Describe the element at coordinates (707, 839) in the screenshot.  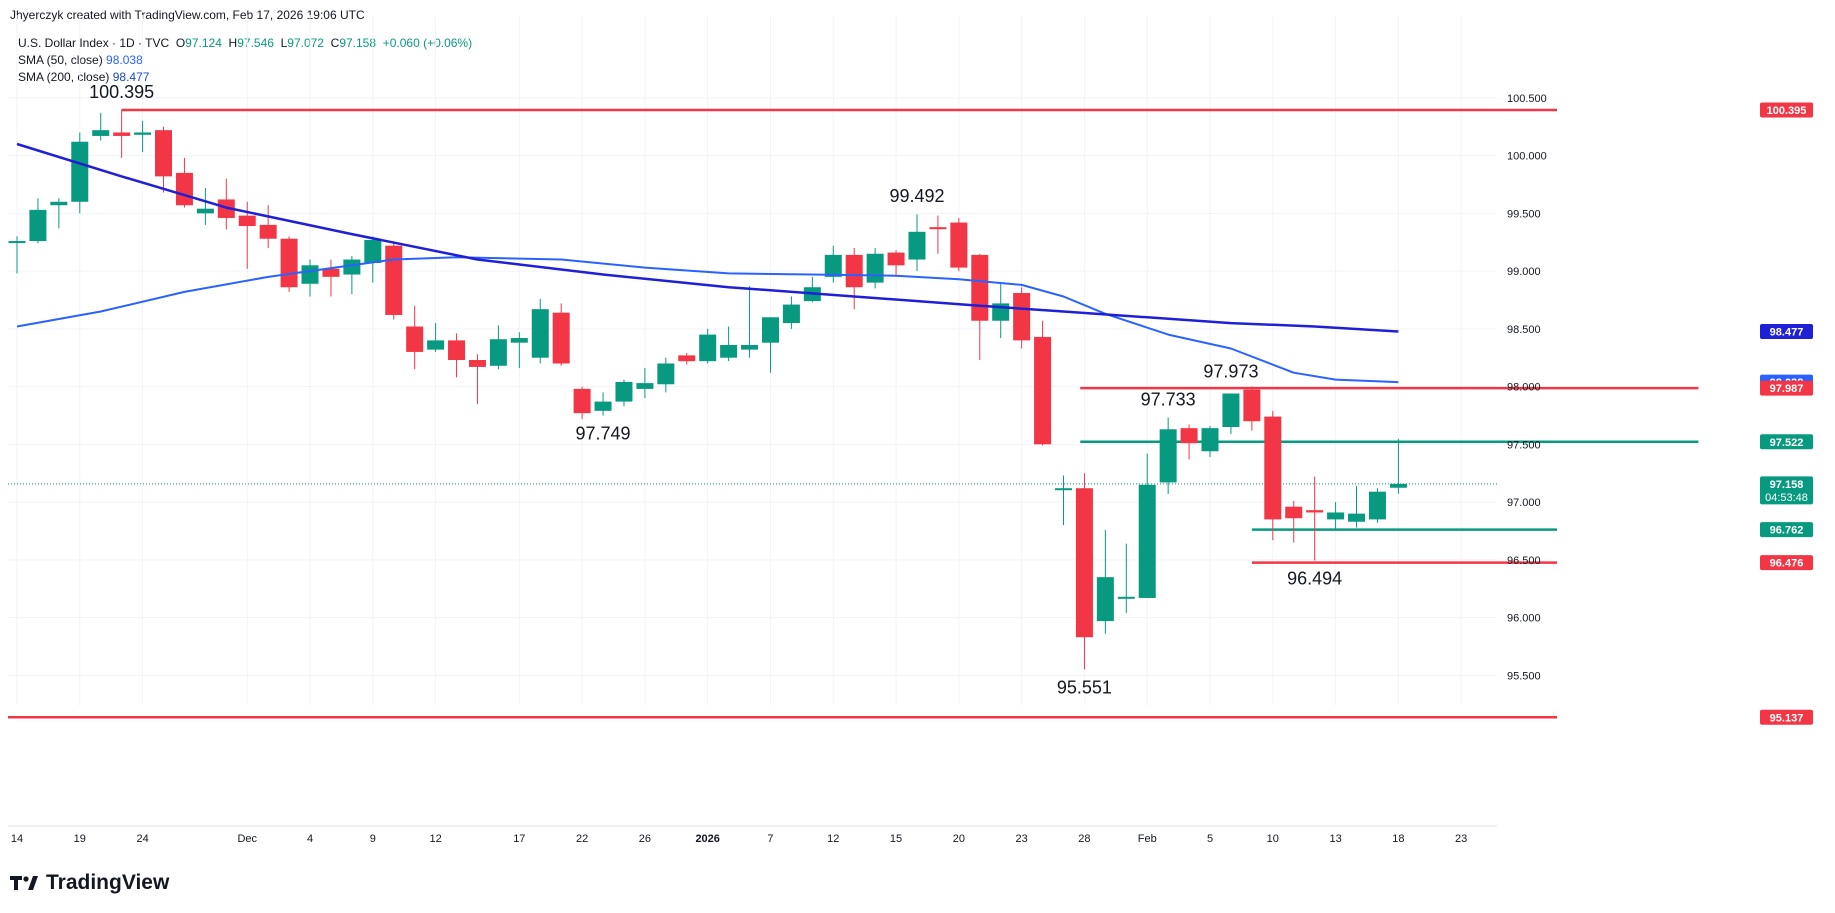
I see `x-tick-label: 2026` at that location.